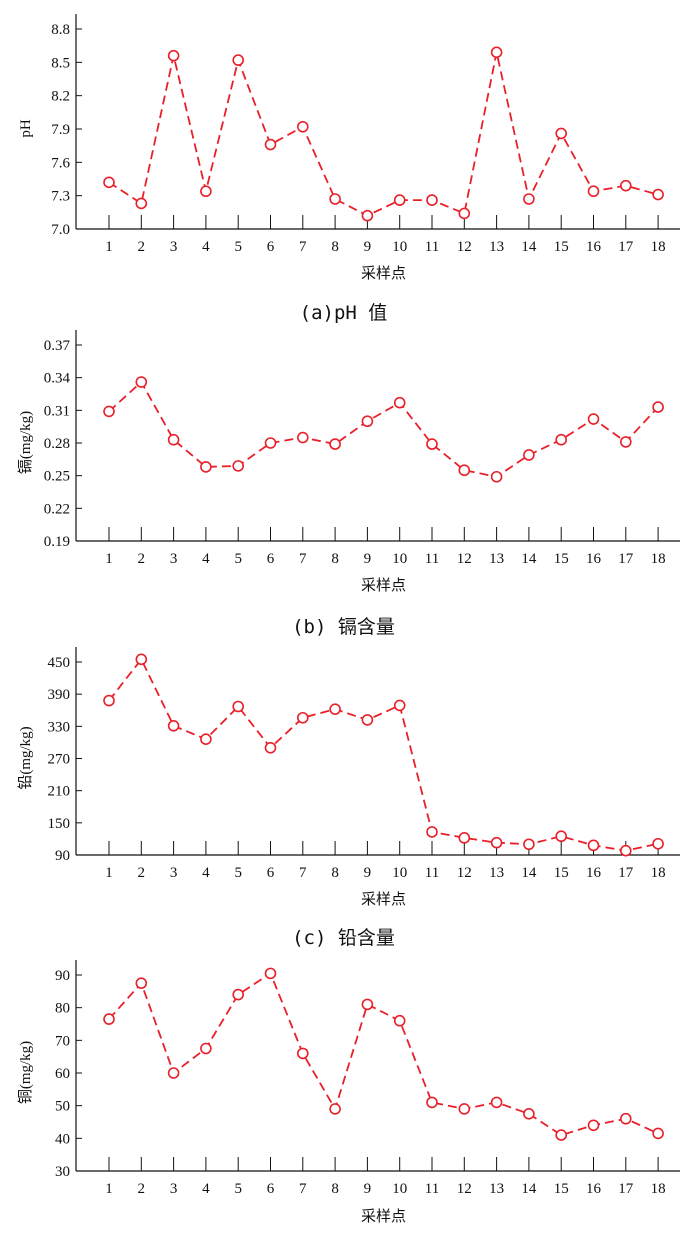  What do you see at coordinates (59, 824) in the screenshot?
I see `y-tick-label: 150` at bounding box center [59, 824].